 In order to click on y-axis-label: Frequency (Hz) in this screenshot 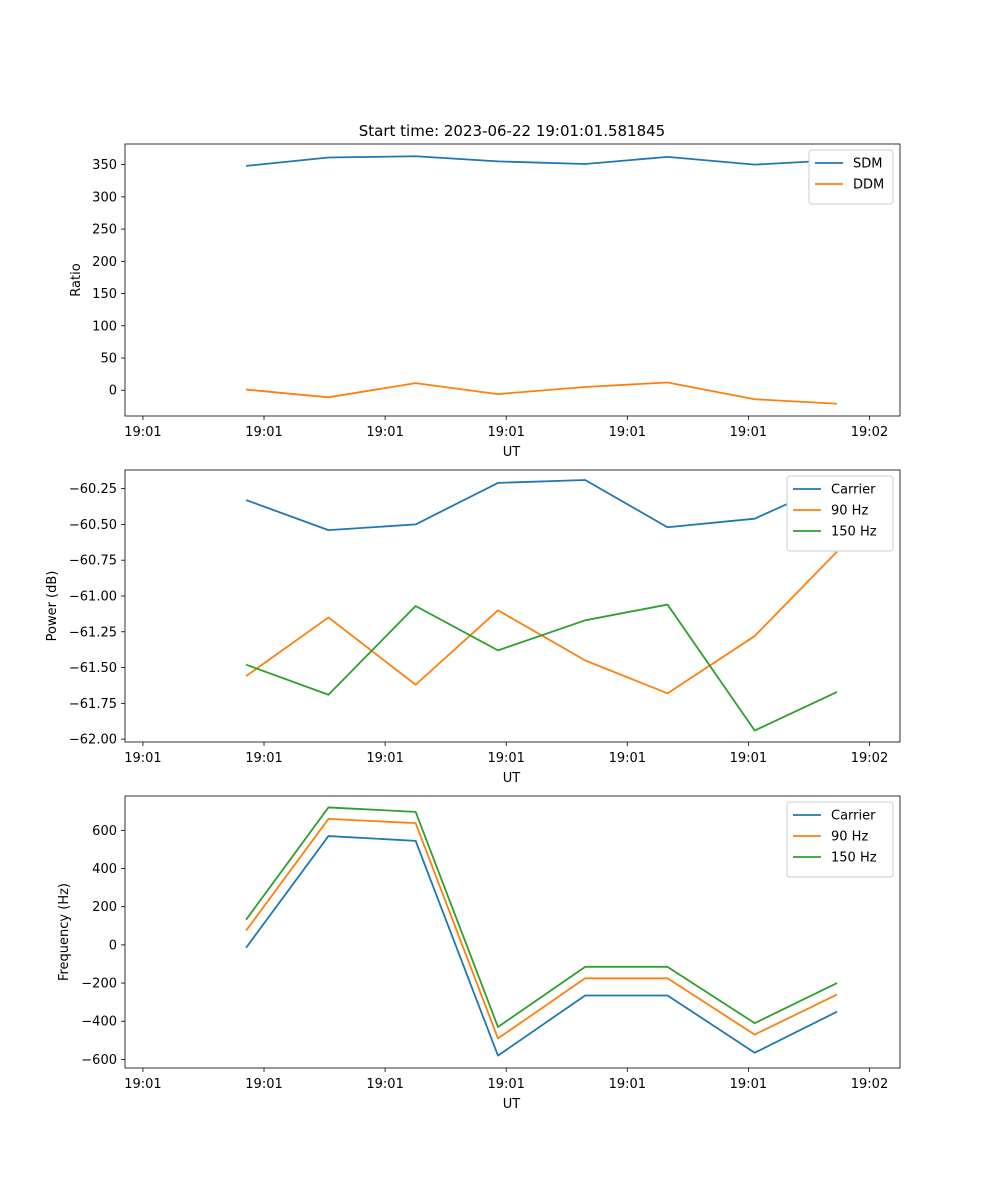, I will do `click(64, 932)`.